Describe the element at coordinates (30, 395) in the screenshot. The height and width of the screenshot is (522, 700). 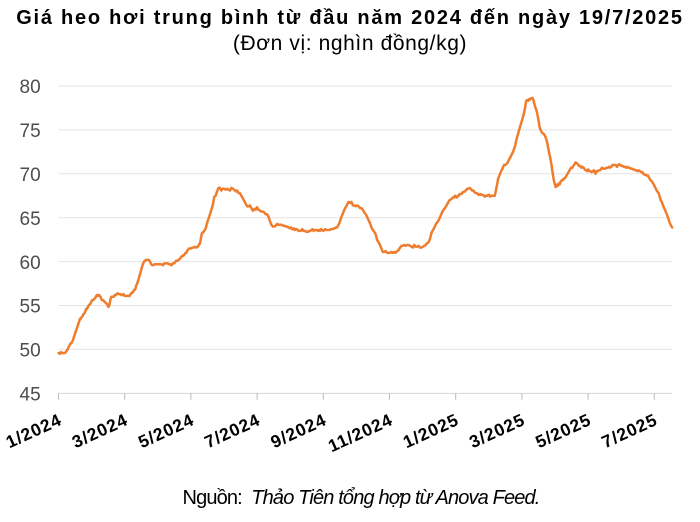
I see `svg-text: 45` at that location.